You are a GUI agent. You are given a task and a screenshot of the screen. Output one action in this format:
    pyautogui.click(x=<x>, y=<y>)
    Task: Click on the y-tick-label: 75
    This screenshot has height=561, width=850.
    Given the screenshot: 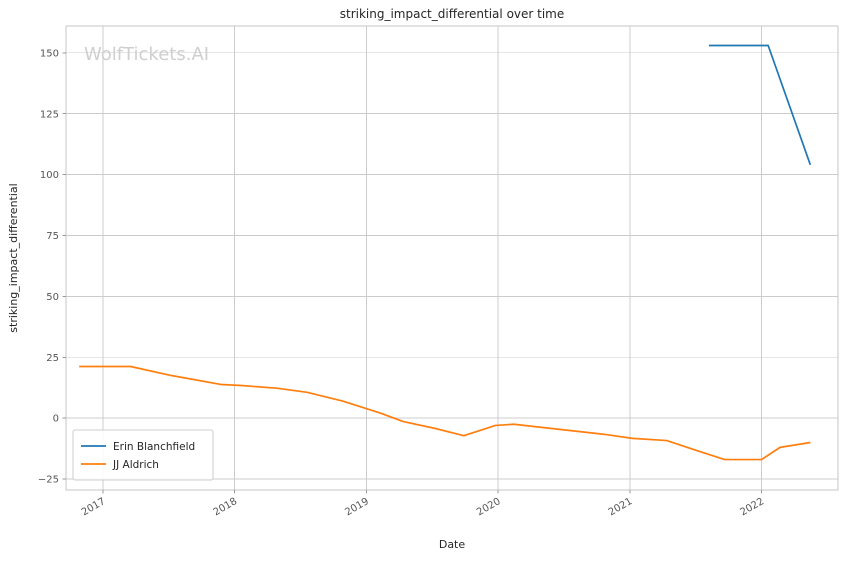 What is the action you would take?
    pyautogui.click(x=52, y=236)
    